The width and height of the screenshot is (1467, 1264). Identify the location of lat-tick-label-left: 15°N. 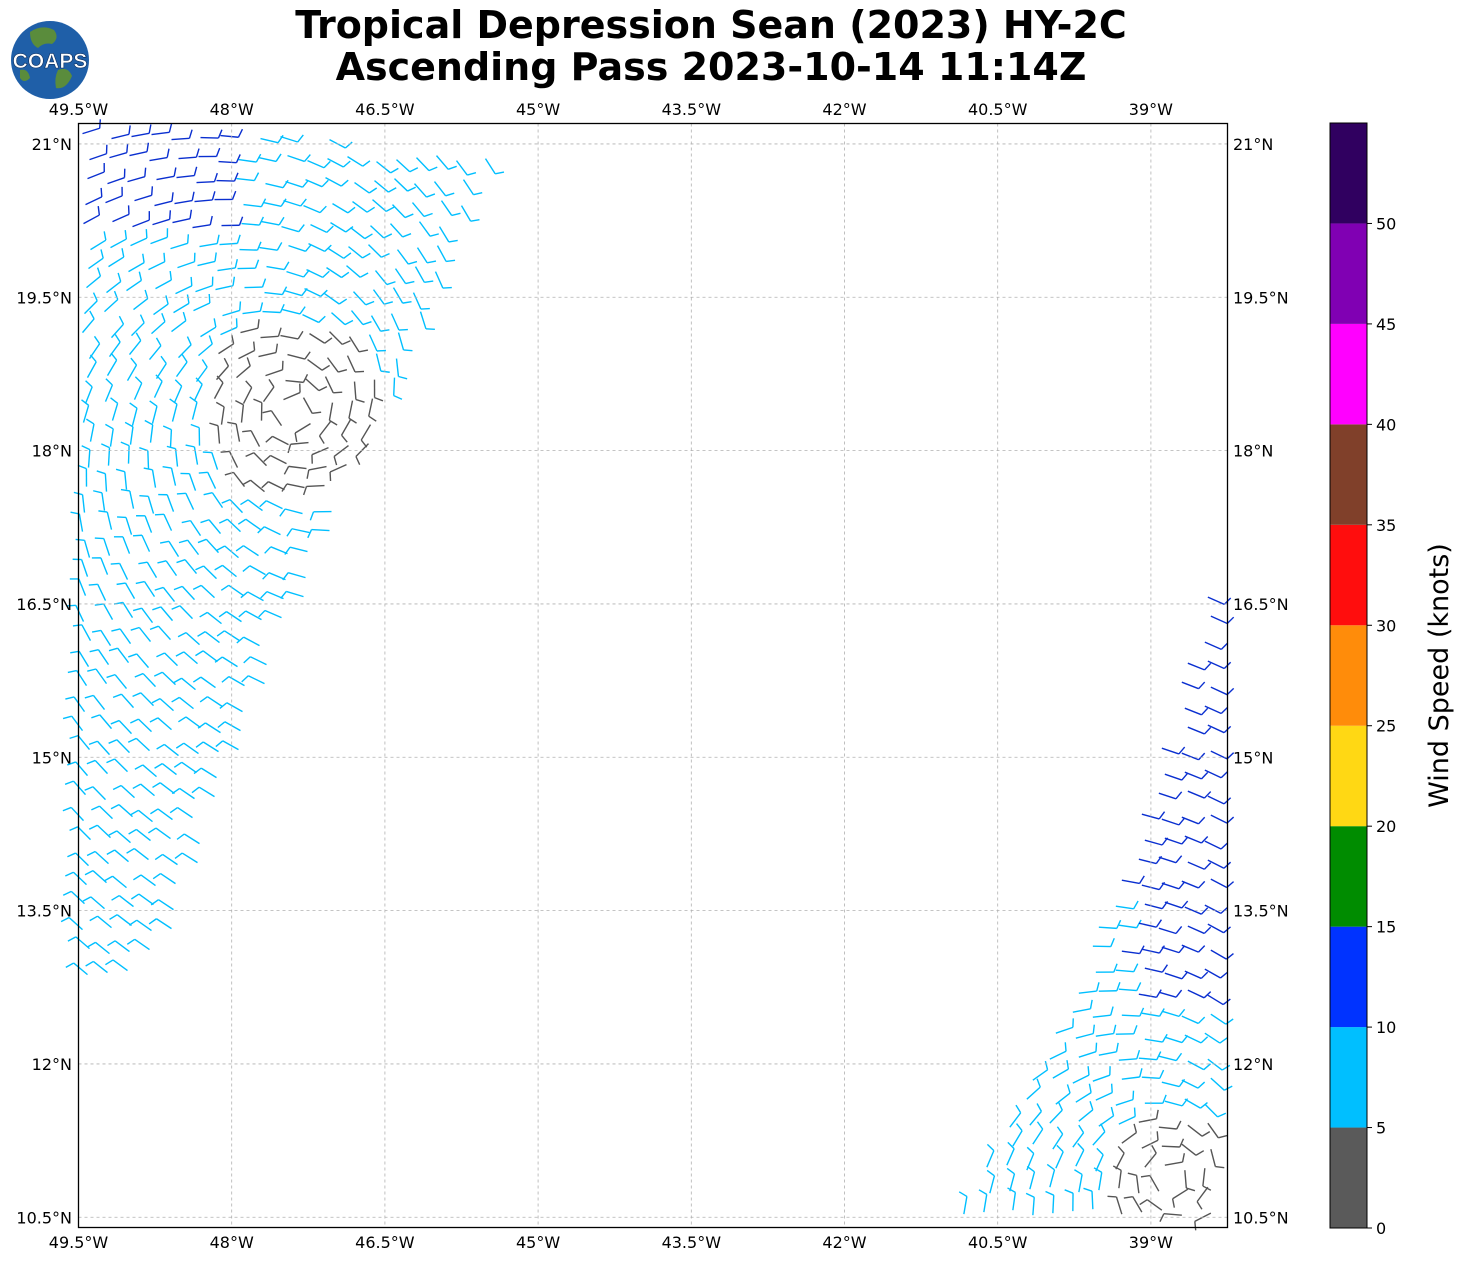
(52, 757).